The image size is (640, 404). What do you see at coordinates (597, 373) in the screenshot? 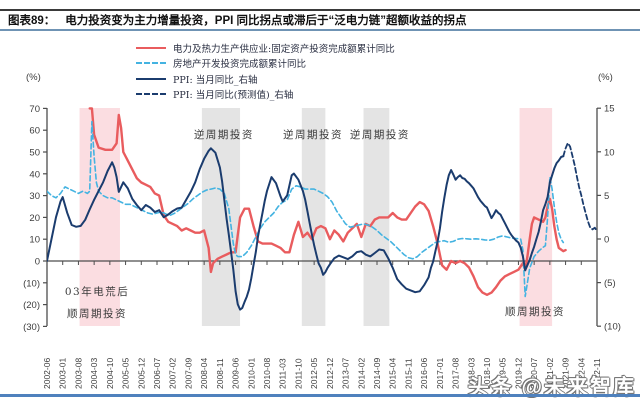
I see `x-axis-tick-label: 2022-11` at bounding box center [597, 373].